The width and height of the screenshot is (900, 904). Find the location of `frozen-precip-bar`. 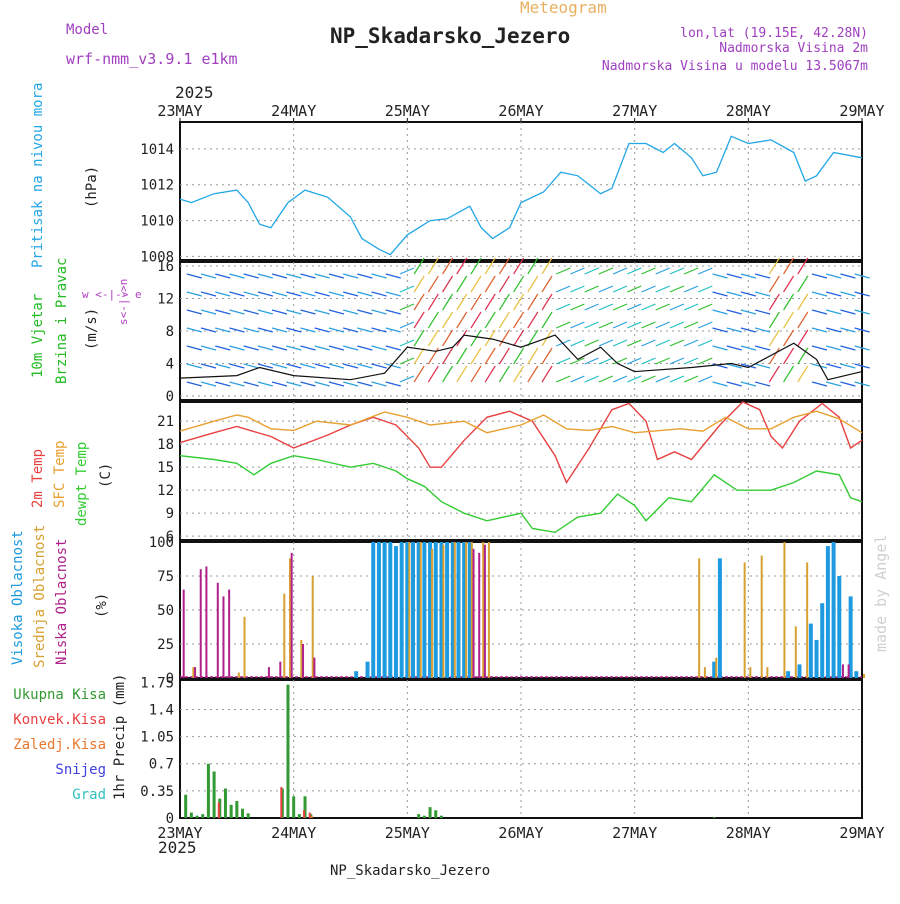

frozen-precip-bar is located at coordinates (311, 816).